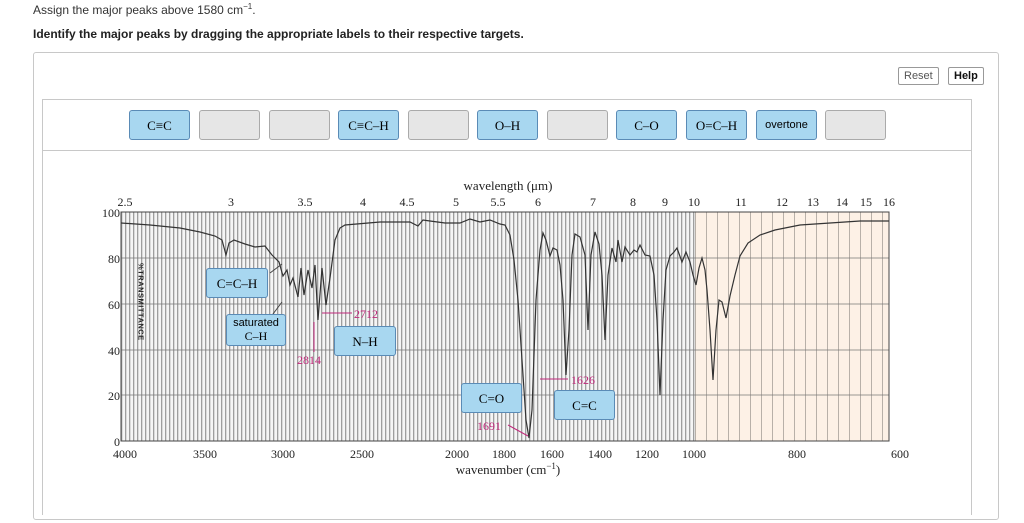  What do you see at coordinates (117, 442) in the screenshot?
I see `y-tick: 0` at bounding box center [117, 442].